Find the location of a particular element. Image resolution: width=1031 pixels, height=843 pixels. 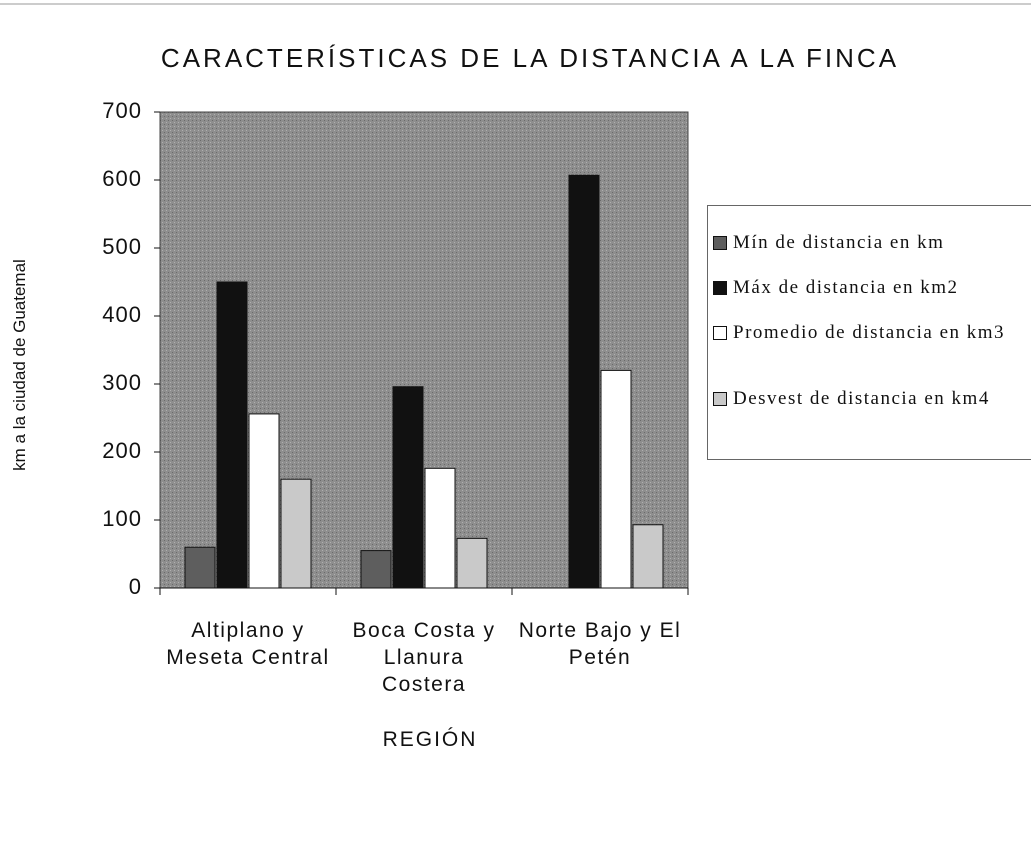

y-tick-label: 400 is located at coordinates (122, 314).